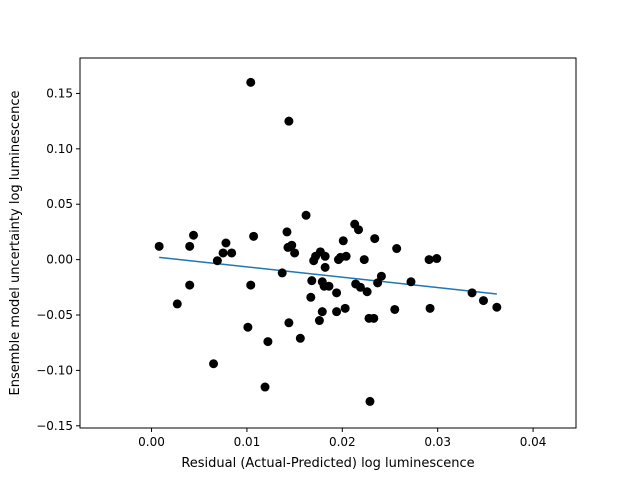  I want to click on x-tick-label: 0.02, so click(342, 442).